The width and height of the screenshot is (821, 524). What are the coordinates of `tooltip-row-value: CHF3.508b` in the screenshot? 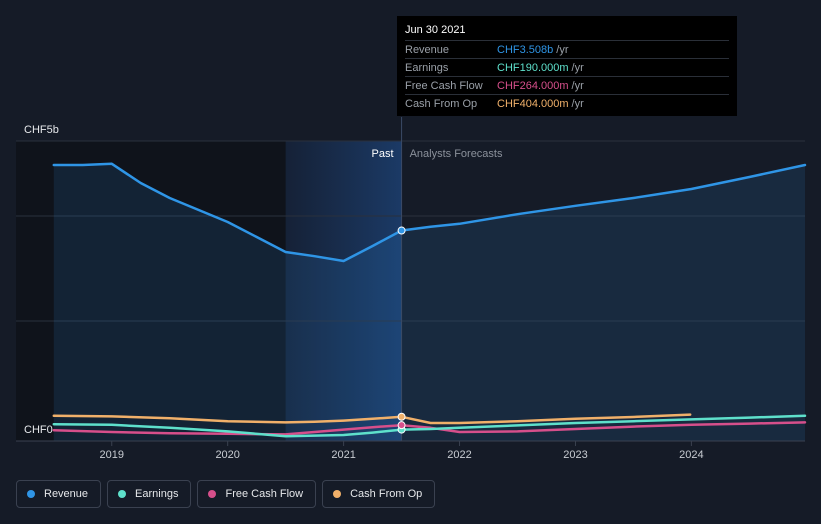 It's located at (525, 49).